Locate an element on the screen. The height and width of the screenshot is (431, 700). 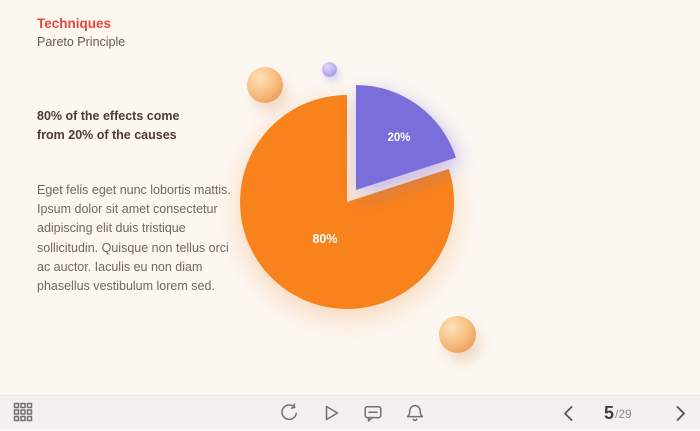
play-button is located at coordinates (331, 413).